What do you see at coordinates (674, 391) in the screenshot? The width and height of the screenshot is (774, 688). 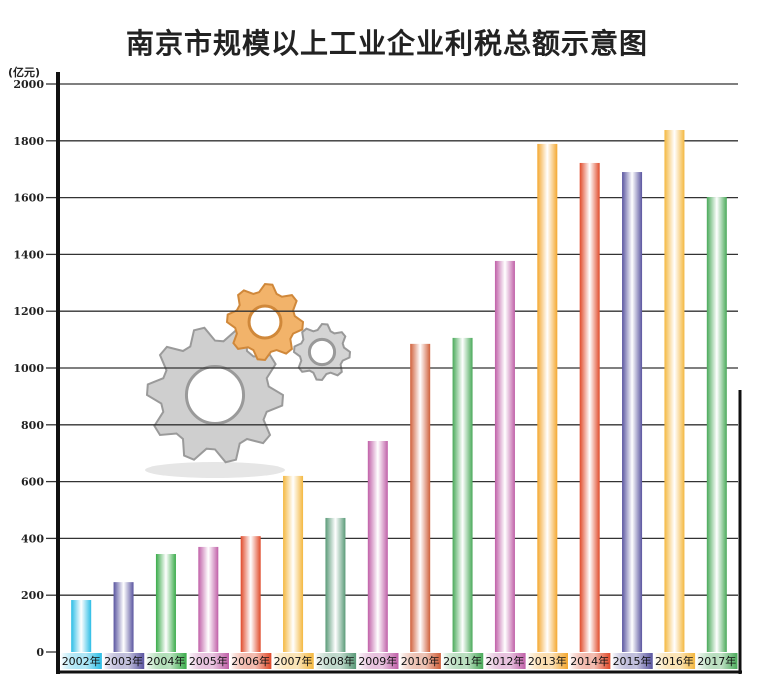 I see `bar-2016年` at bounding box center [674, 391].